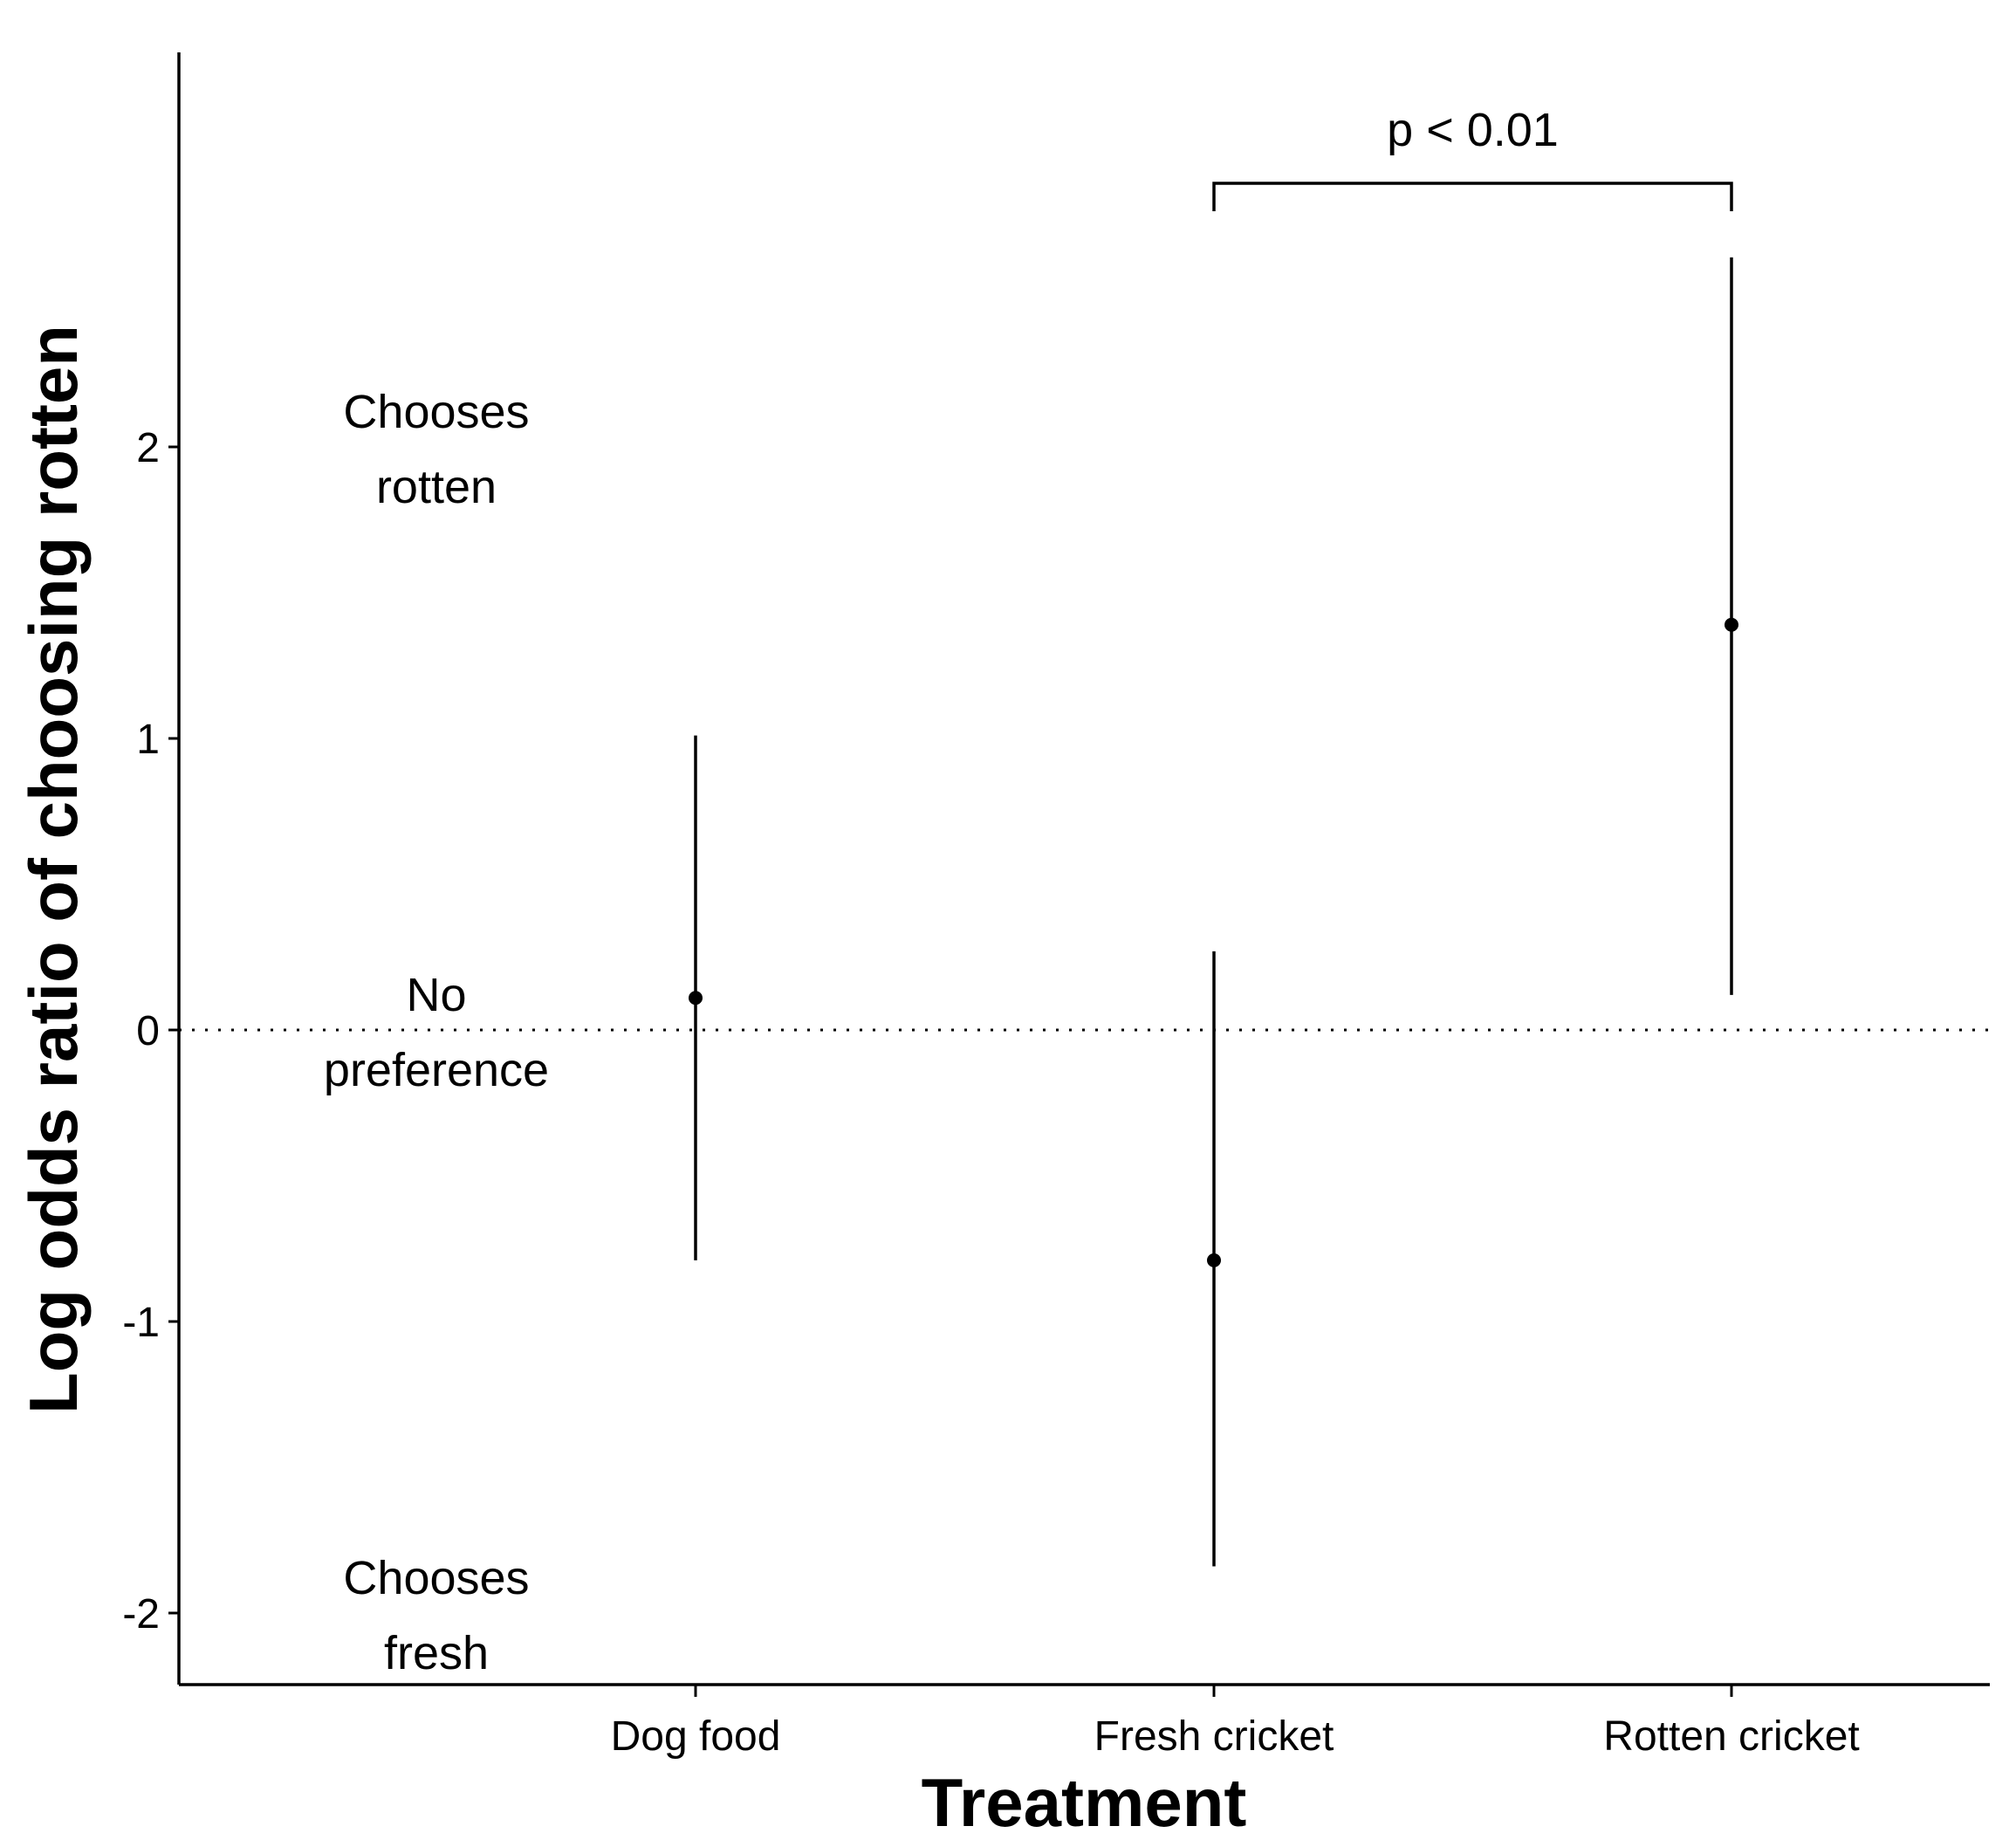 The image size is (2016, 1833). Describe the element at coordinates (1473, 130) in the screenshot. I see `significance-label: p < 0.01` at that location.